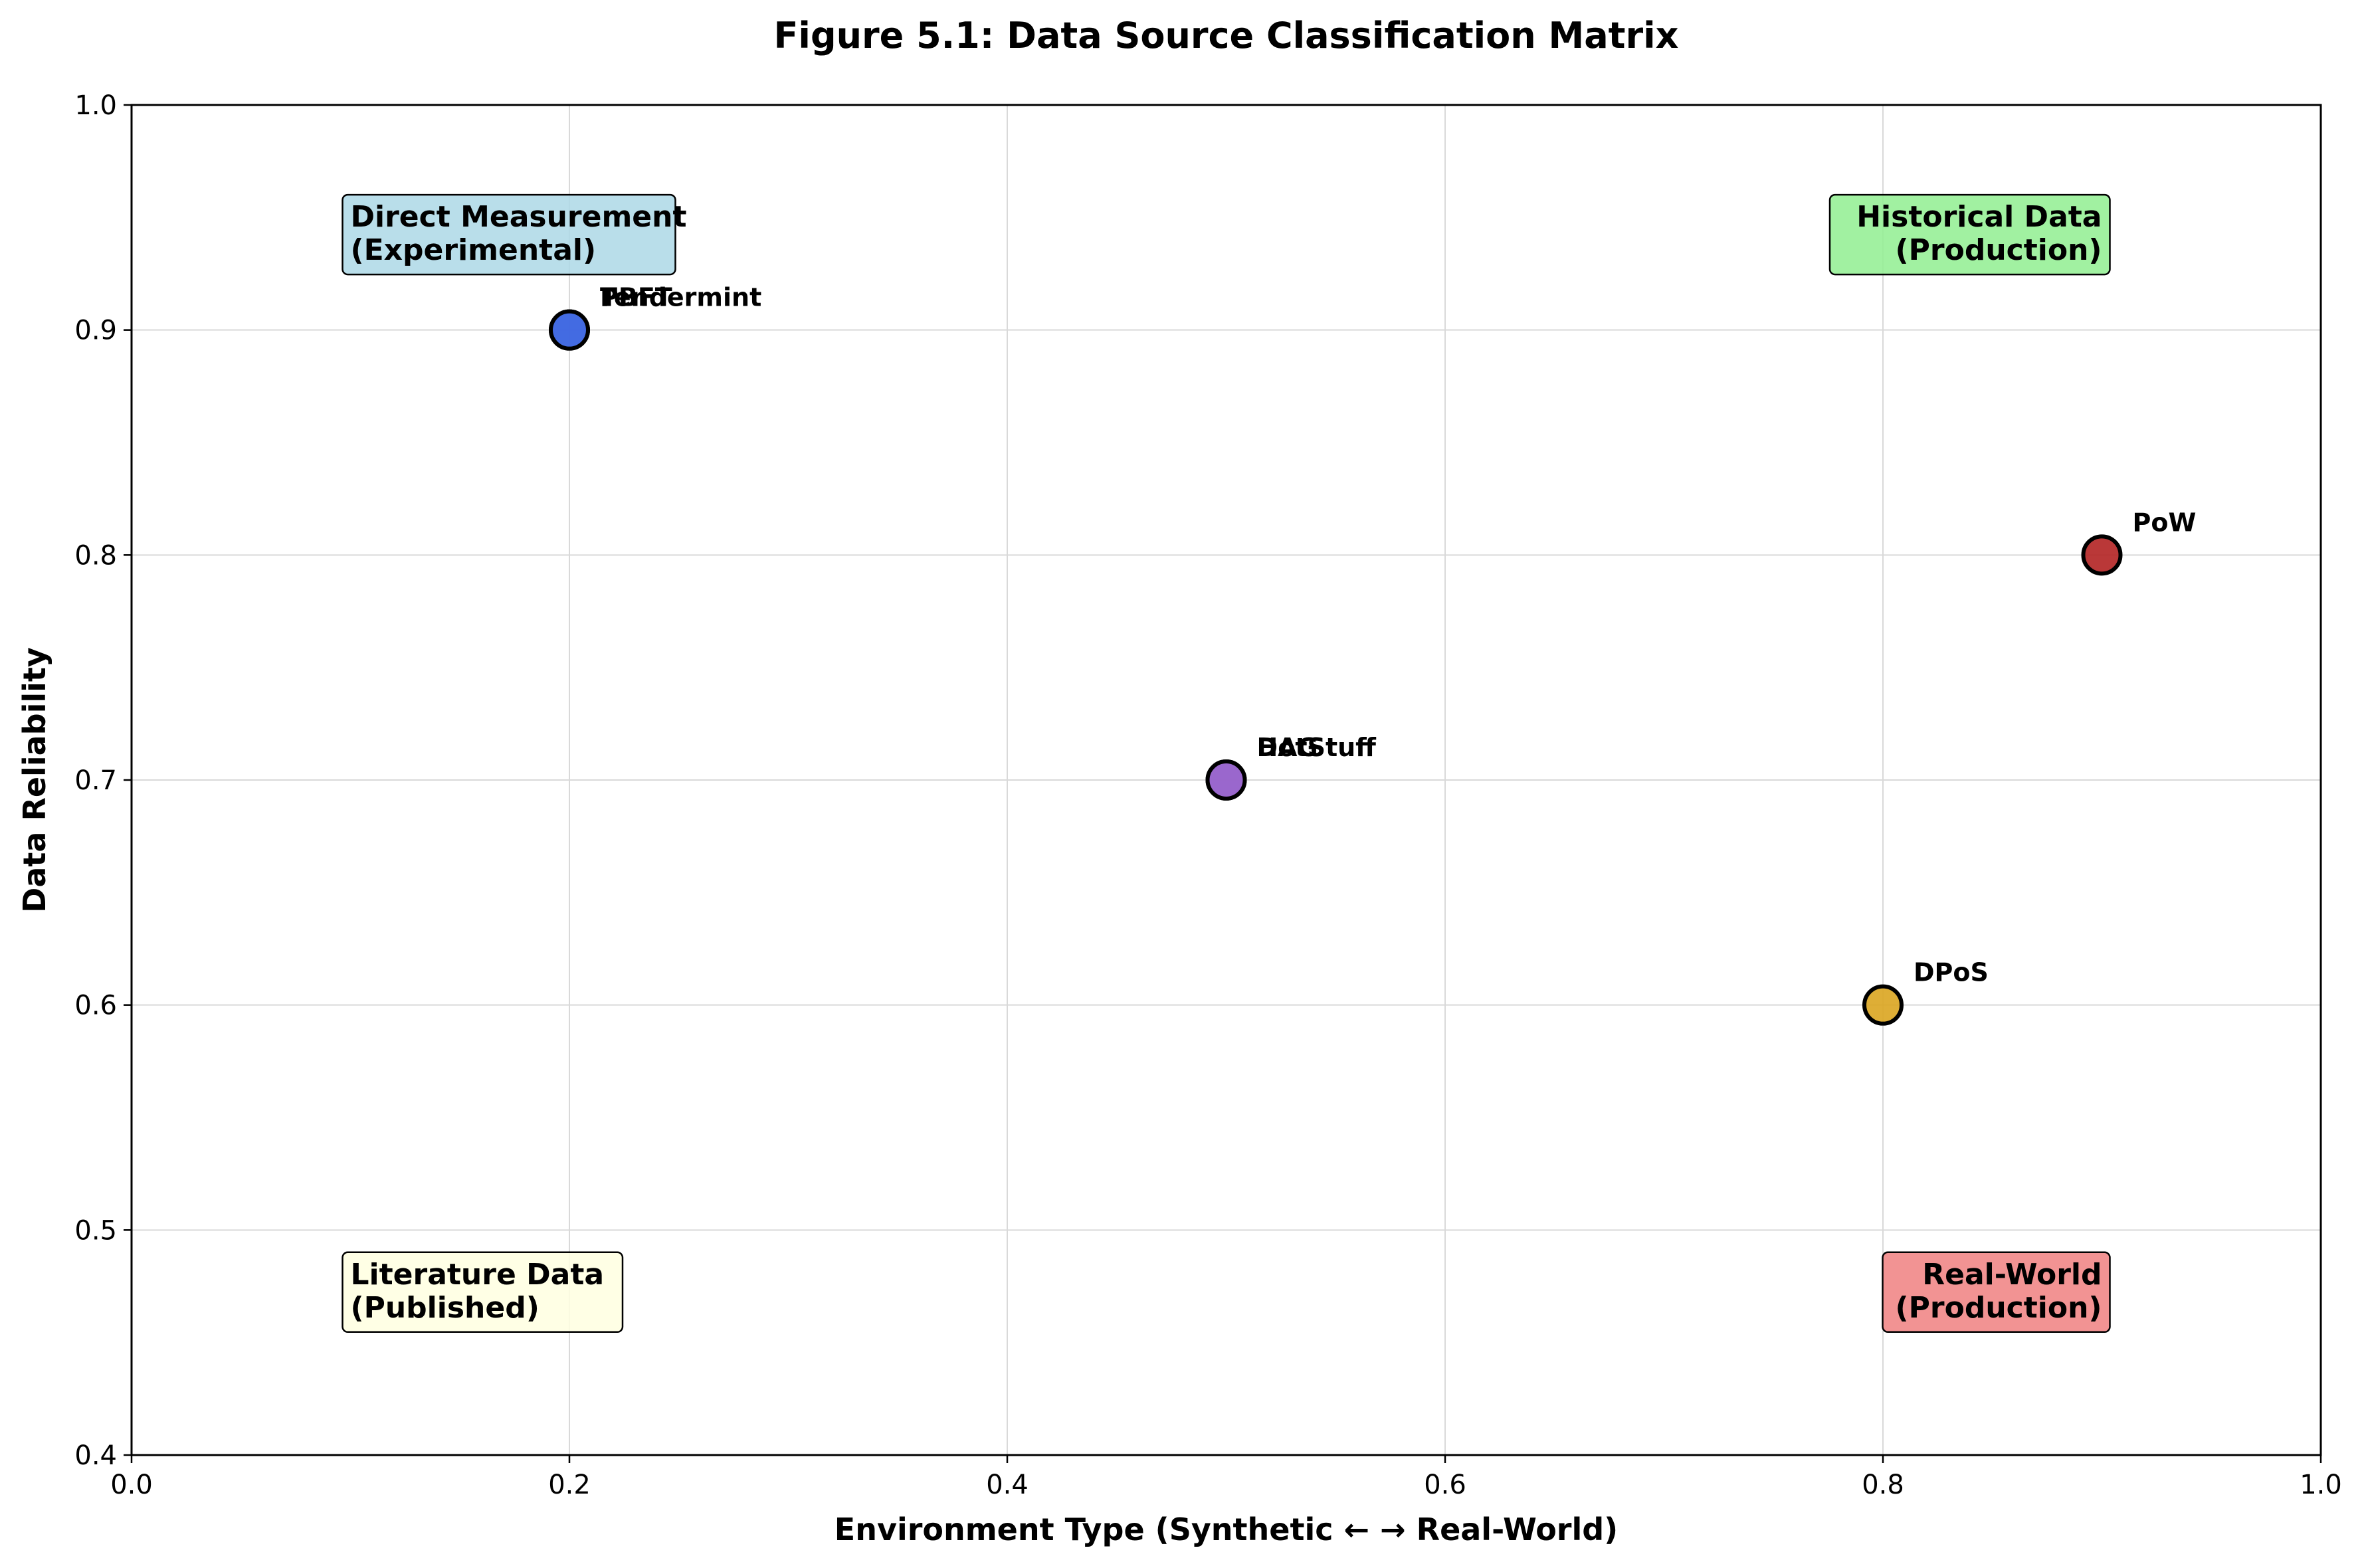 This screenshot has width=2362, height=1568. I want to click on quadrant-box-text: Direct Measurement, so click(519, 217).